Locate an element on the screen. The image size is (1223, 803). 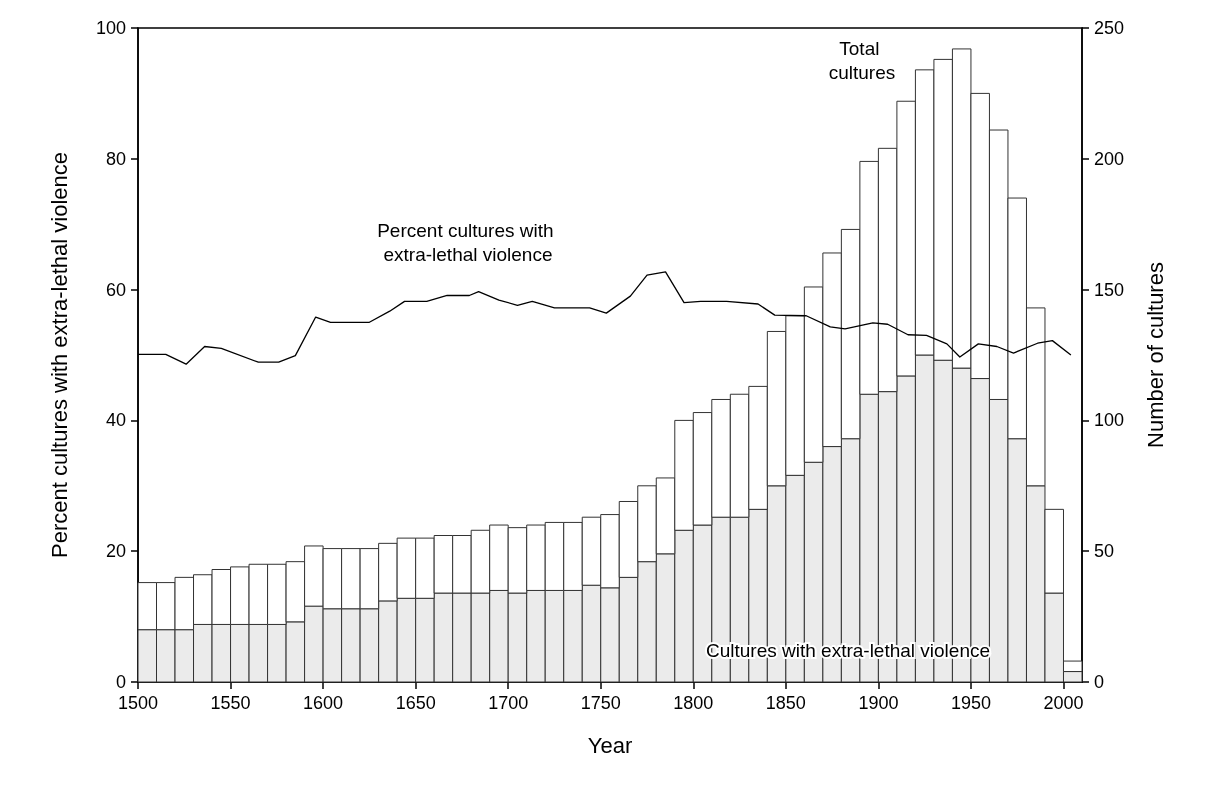
y-tick-label: 60 is located at coordinates (115, 289).